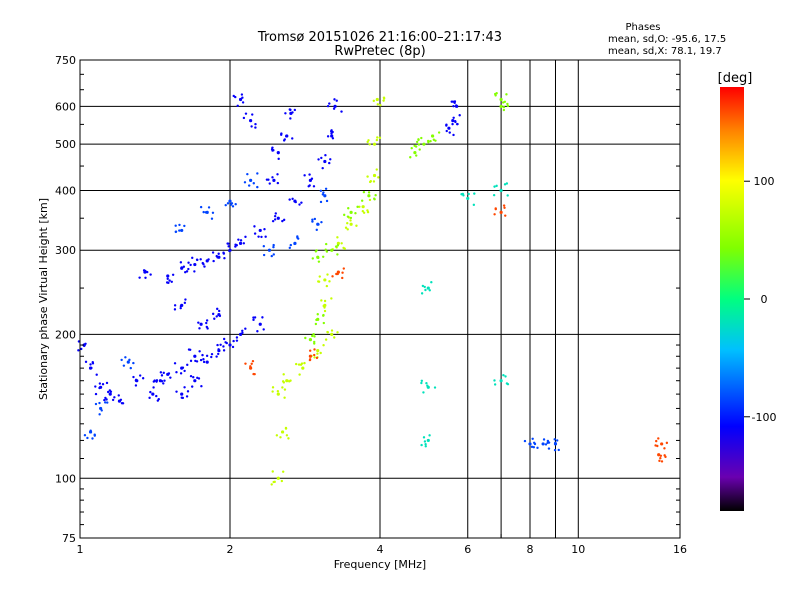  I want to click on y-axis-label: Stationary phase Virtual Height [km], so click(43, 299).